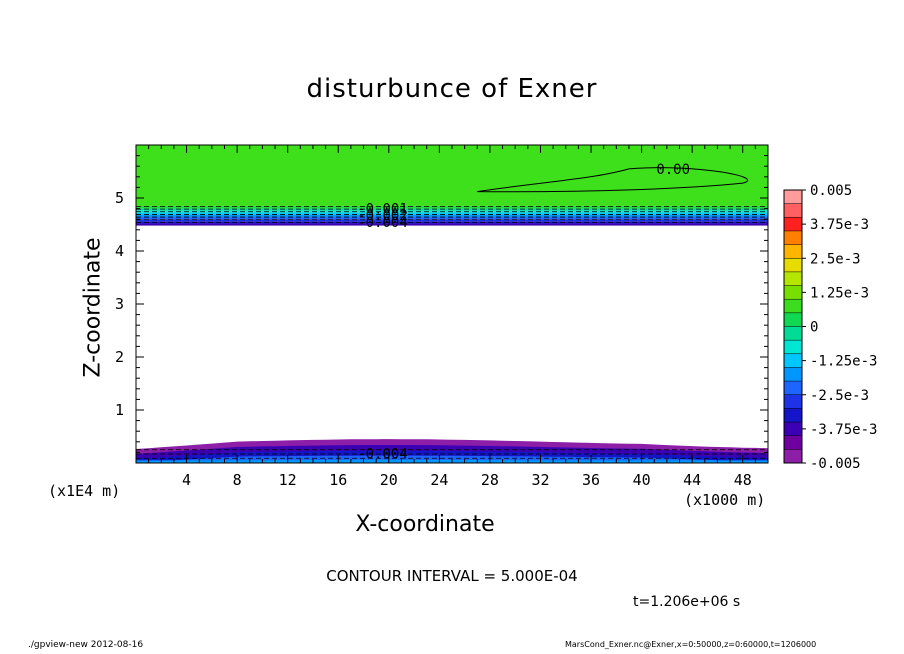  What do you see at coordinates (439, 480) in the screenshot?
I see `x-tick-label-24: 24` at bounding box center [439, 480].